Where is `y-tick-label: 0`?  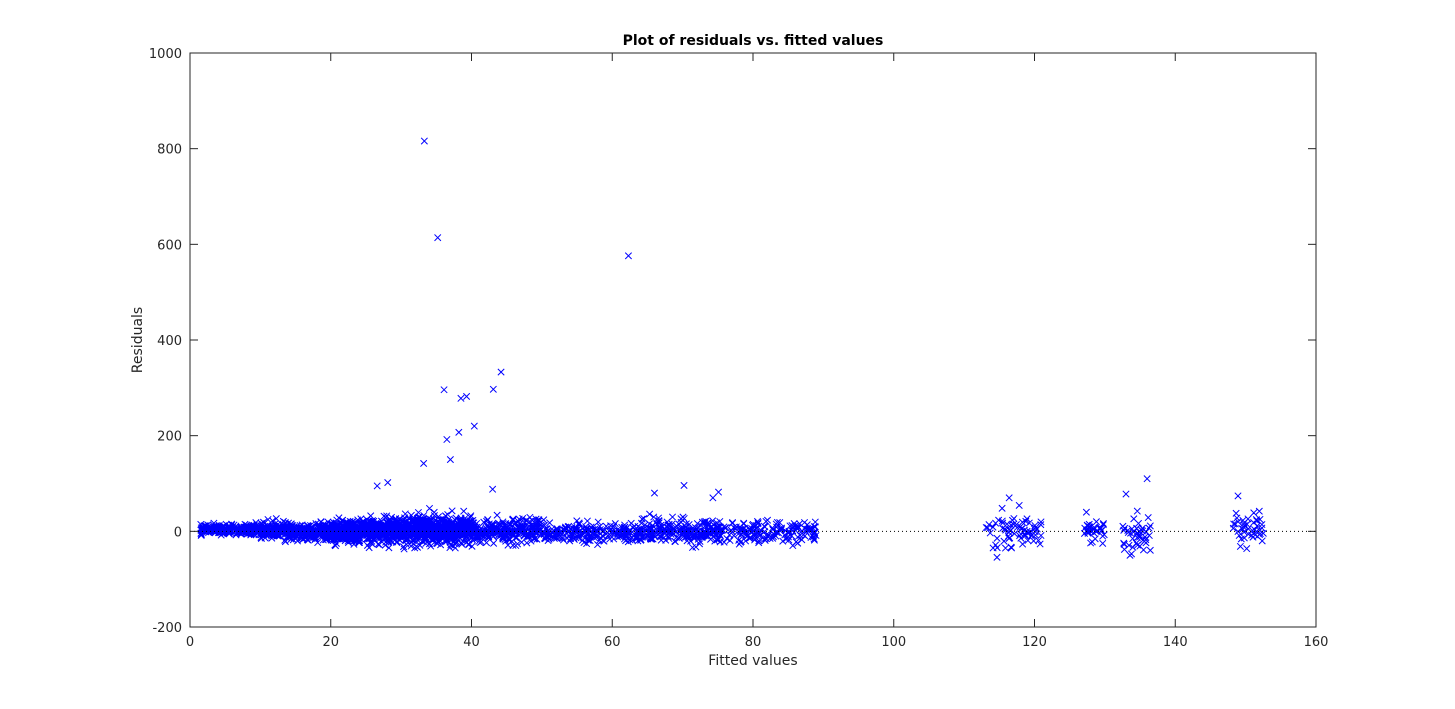
y-tick-label: 0 is located at coordinates (178, 532).